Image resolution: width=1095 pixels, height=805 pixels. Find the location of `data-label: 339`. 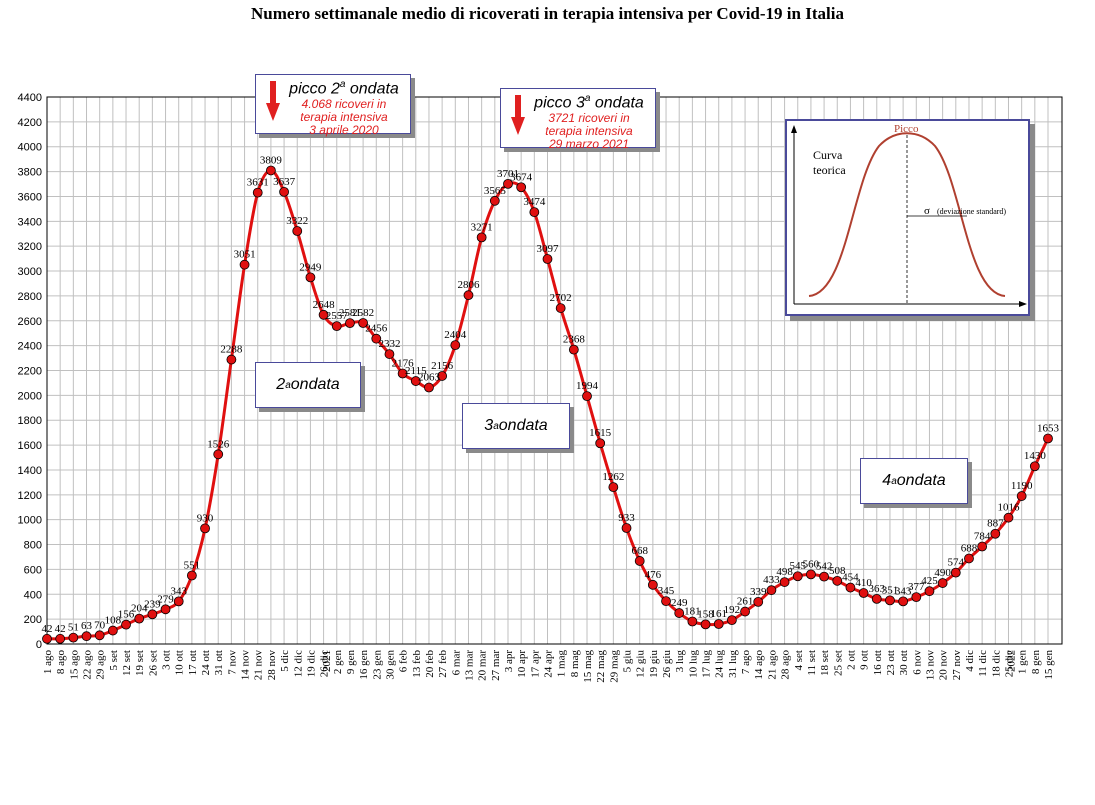

data-label: 339 is located at coordinates (758, 592).